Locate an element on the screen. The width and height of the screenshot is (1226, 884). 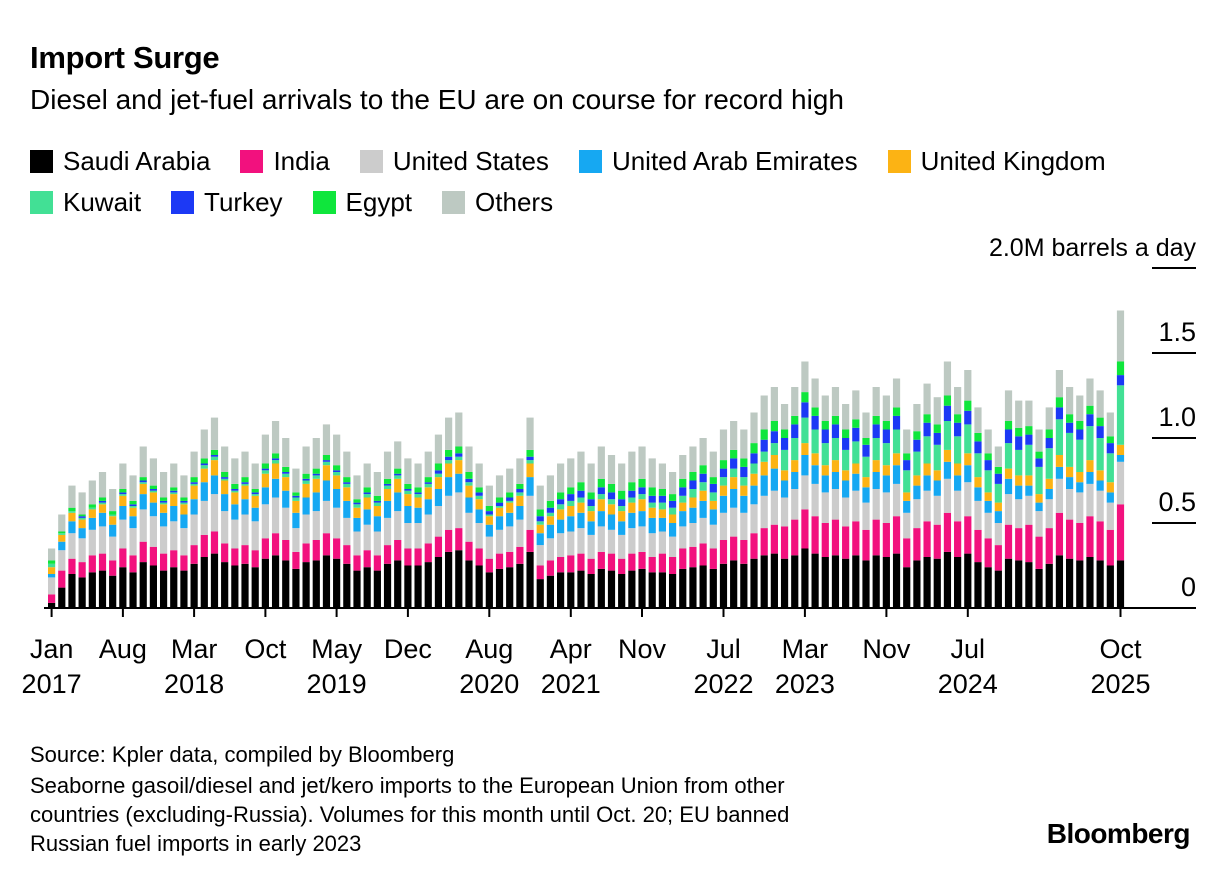
legend-label: Turkey is located at coordinates (243, 202).